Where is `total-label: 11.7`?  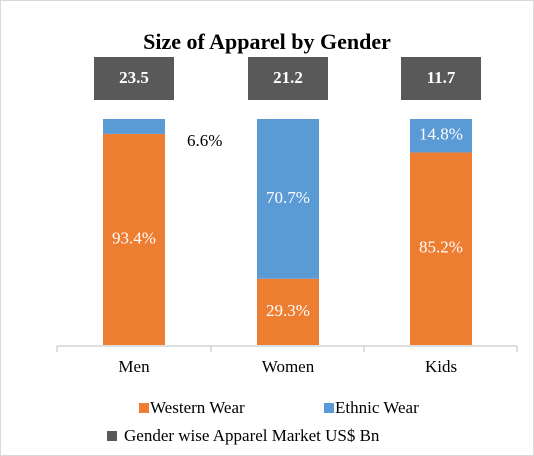
total-label: 11.7 is located at coordinates (441, 77).